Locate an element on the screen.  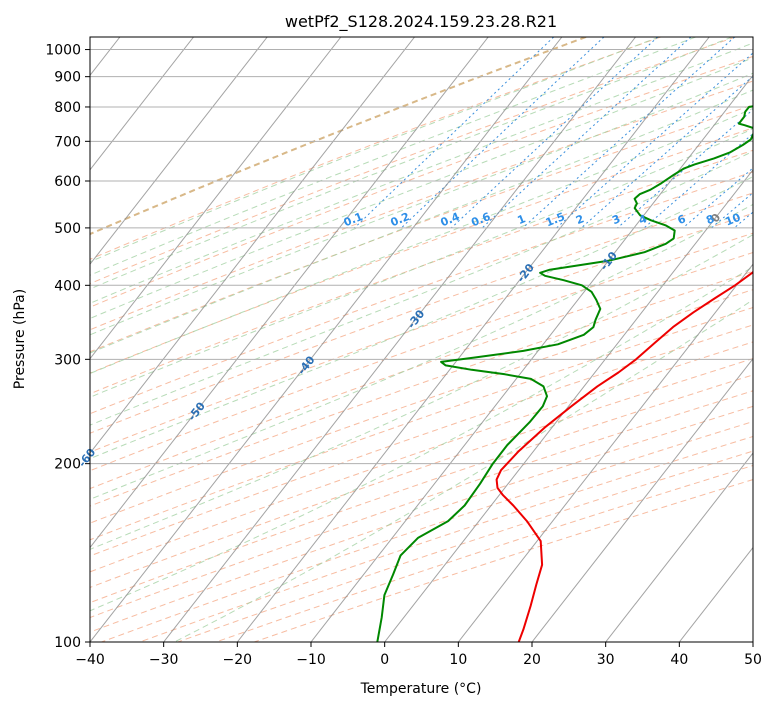
x-tick-label: −30 is located at coordinates (164, 660).